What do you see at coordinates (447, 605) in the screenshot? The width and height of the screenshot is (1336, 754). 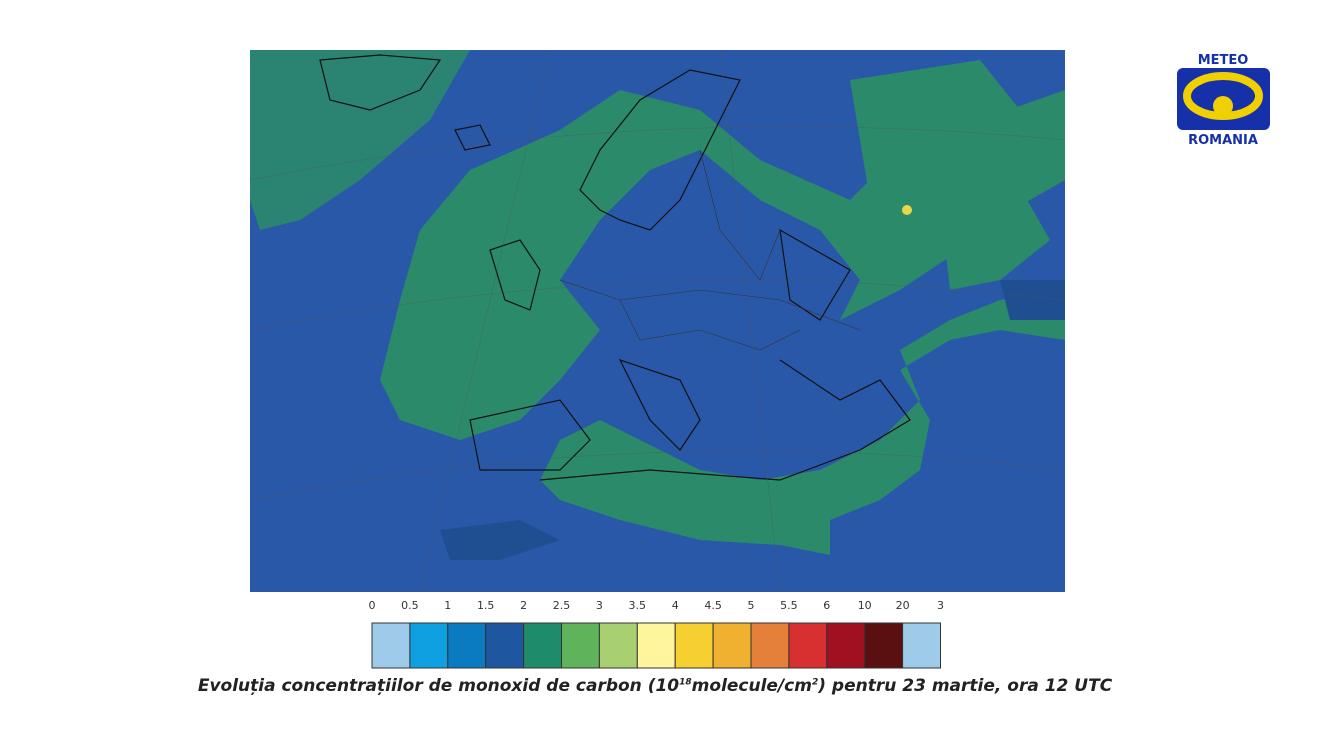 I see `colorbar-label: 1` at bounding box center [447, 605].